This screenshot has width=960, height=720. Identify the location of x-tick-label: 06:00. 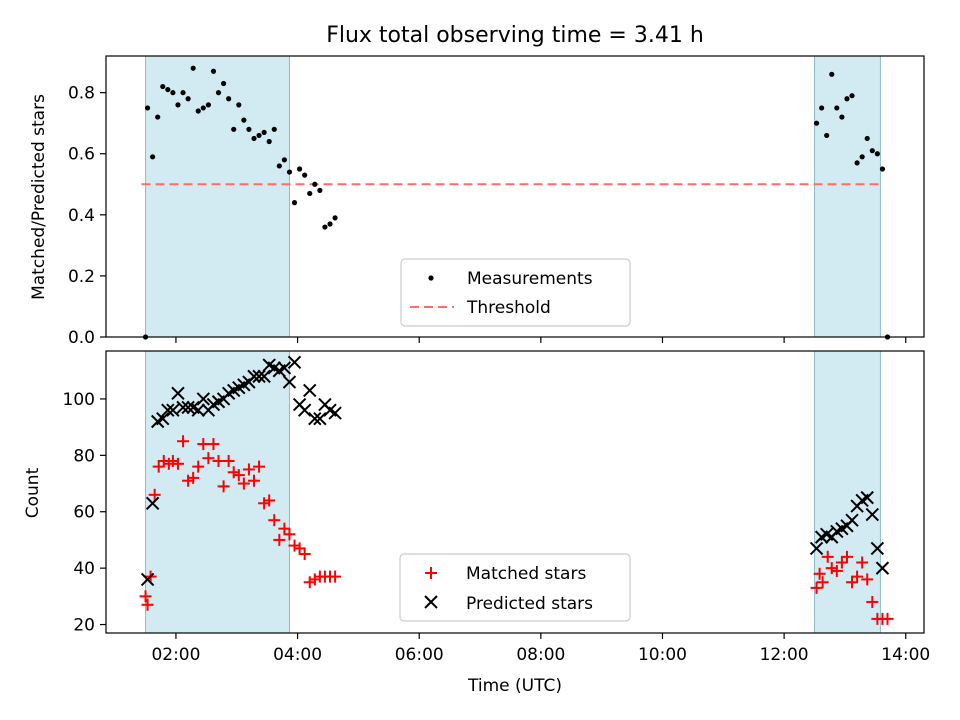
(419, 655).